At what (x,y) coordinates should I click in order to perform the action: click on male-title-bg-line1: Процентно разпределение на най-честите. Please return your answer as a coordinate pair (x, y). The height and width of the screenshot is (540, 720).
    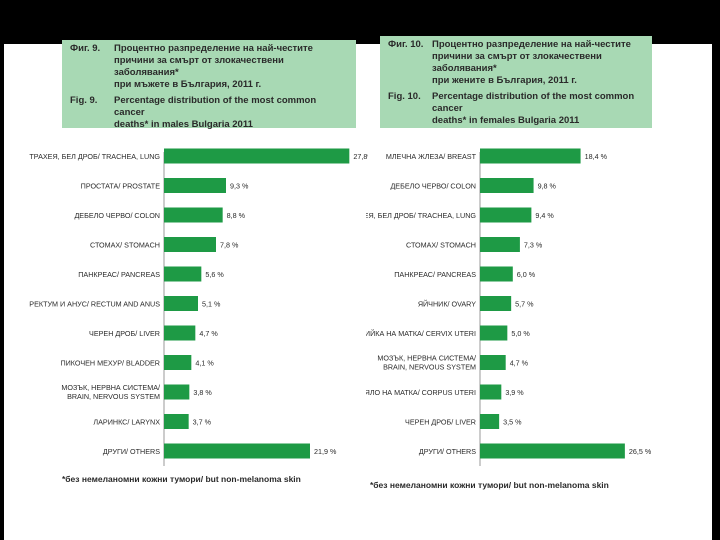
    Looking at the image, I should click on (213, 48).